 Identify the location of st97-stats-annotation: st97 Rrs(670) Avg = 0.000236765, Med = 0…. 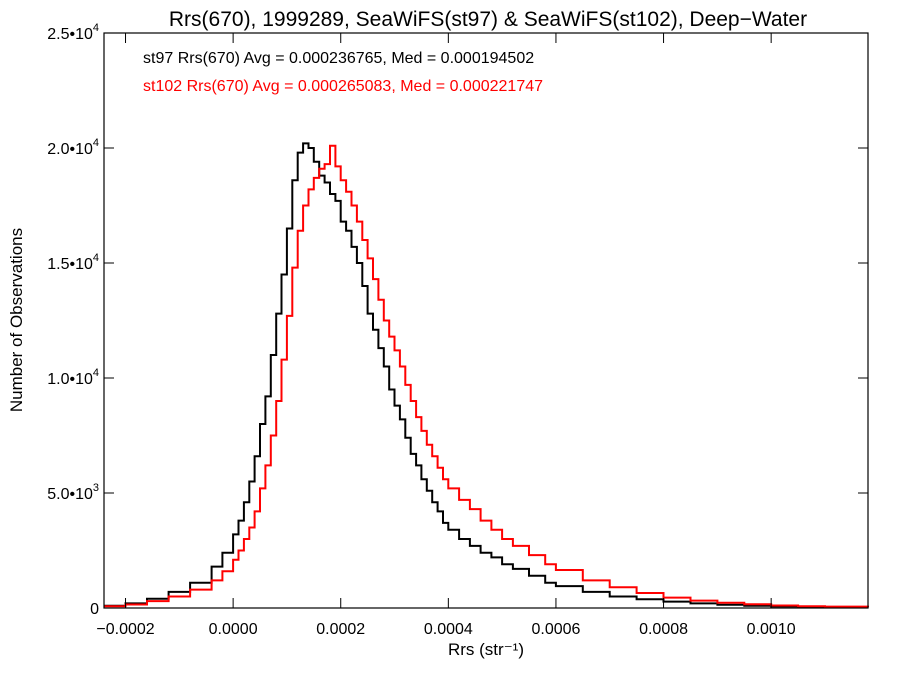
(338, 58).